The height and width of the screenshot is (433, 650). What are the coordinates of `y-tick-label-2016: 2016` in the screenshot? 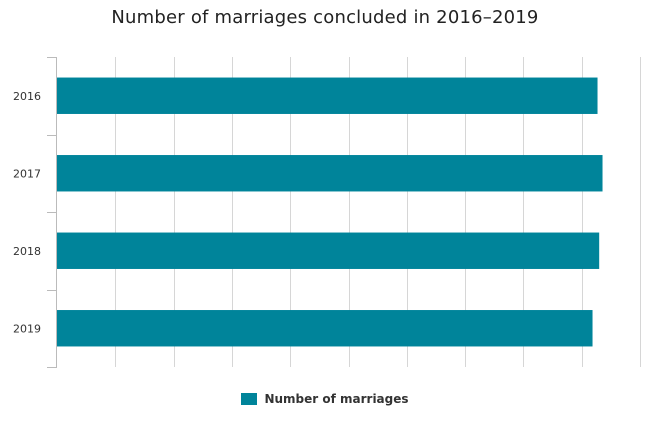 It's located at (27, 96).